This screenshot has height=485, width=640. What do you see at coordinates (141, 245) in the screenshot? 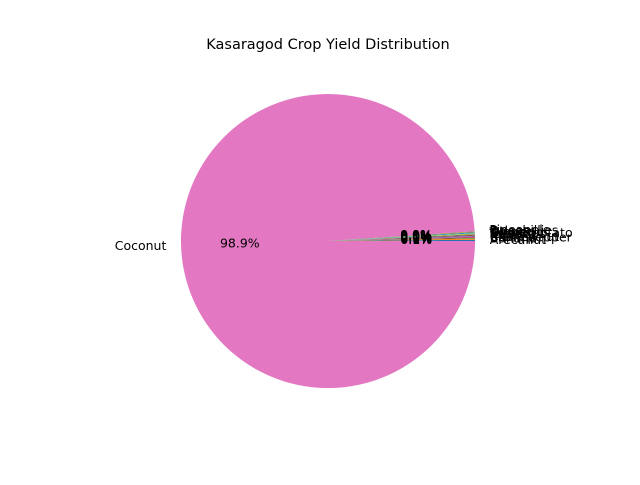
I see `slice-label-coconut: Coconut` at bounding box center [141, 245].